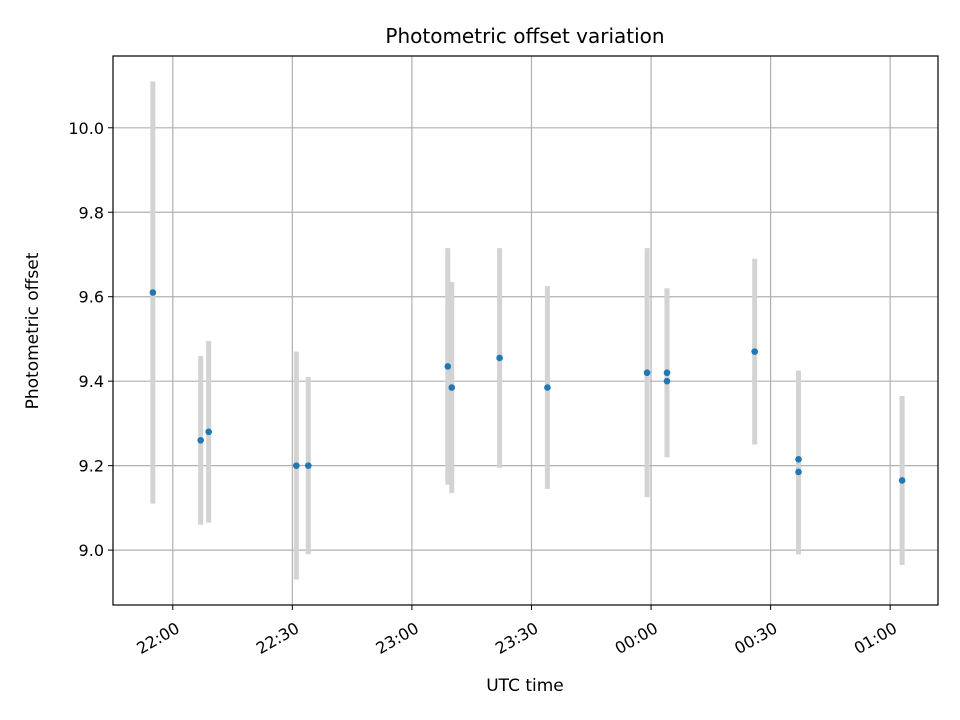  I want to click on x-axis: 22:00 22:30 23:00 23:30 00:00 00:30 01:00, so click(516, 631).